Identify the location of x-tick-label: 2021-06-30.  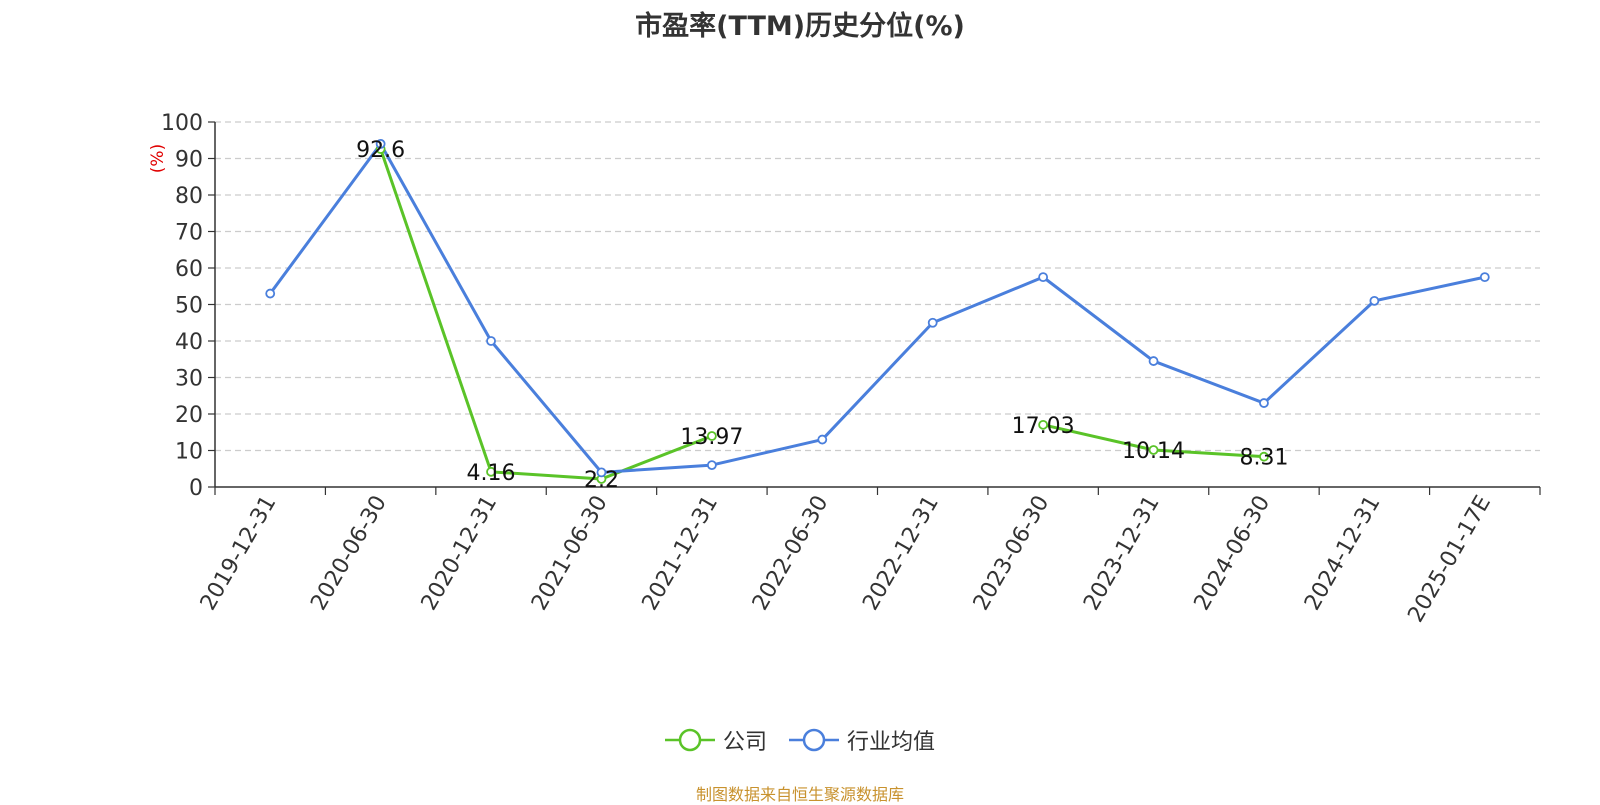
(570, 553).